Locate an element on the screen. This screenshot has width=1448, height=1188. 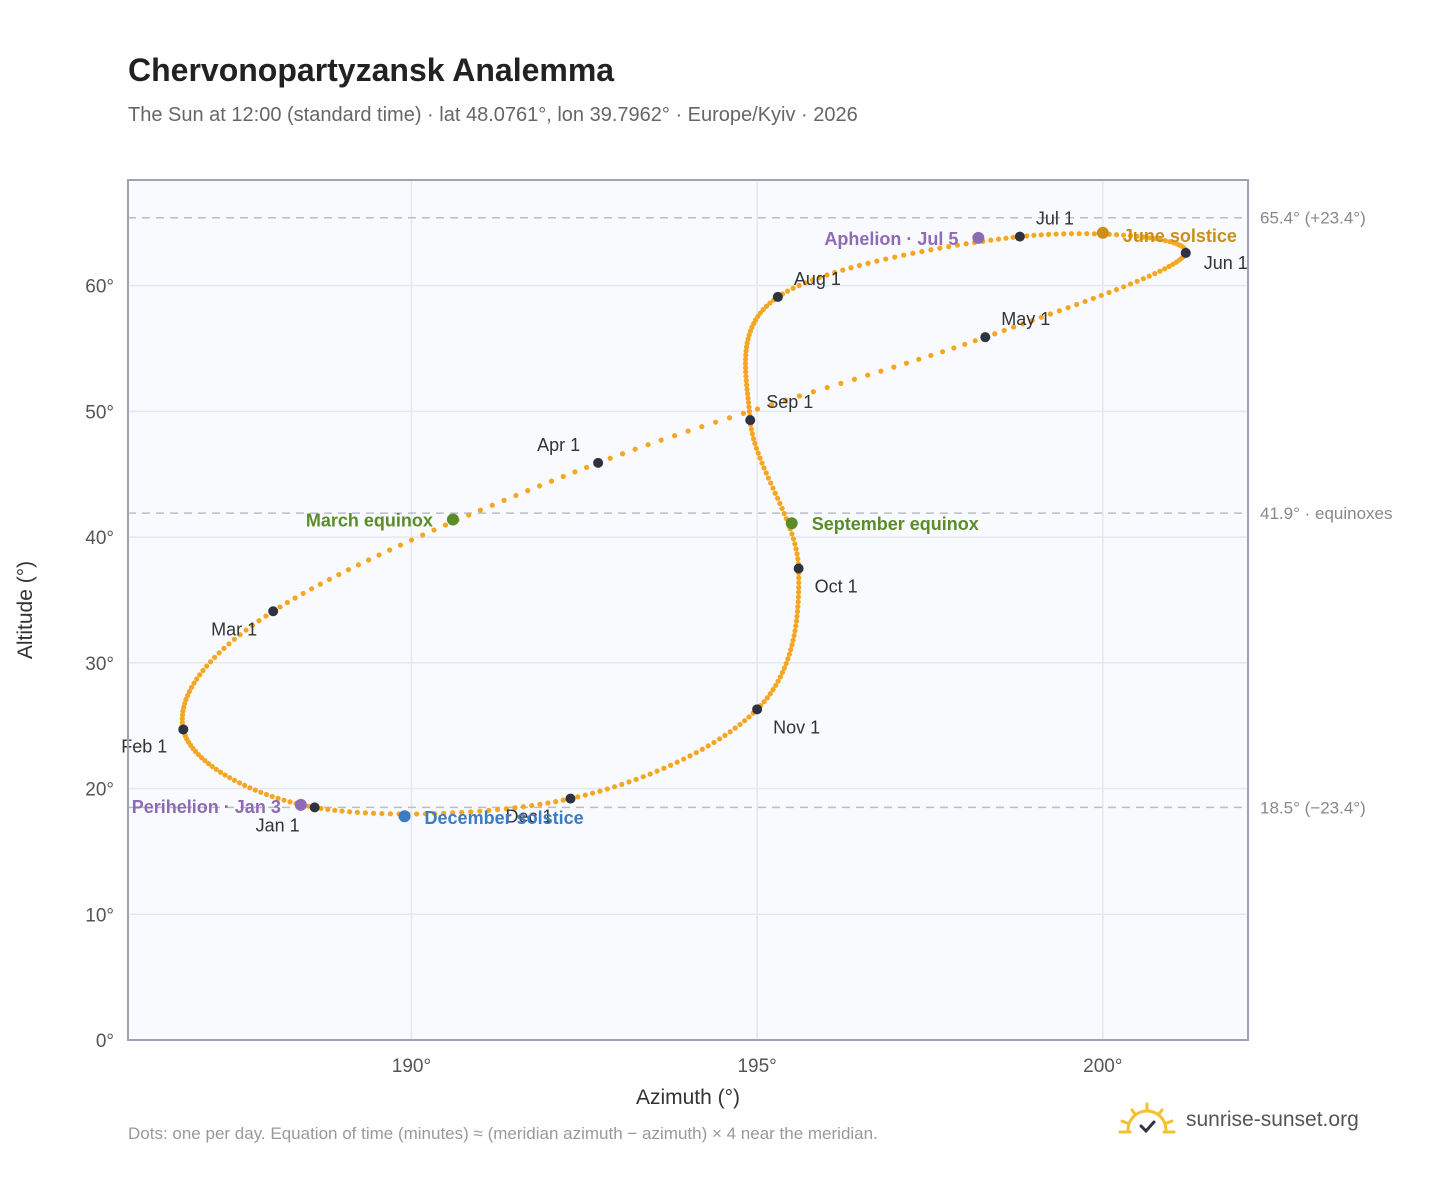
month-label: Feb 1 is located at coordinates (144, 746).